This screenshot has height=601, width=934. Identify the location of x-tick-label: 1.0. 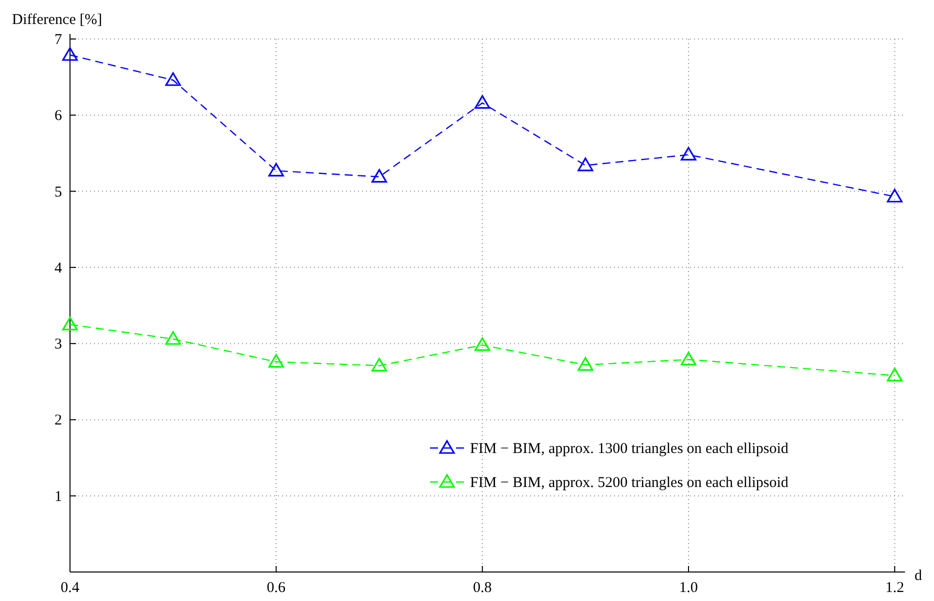
(688, 588).